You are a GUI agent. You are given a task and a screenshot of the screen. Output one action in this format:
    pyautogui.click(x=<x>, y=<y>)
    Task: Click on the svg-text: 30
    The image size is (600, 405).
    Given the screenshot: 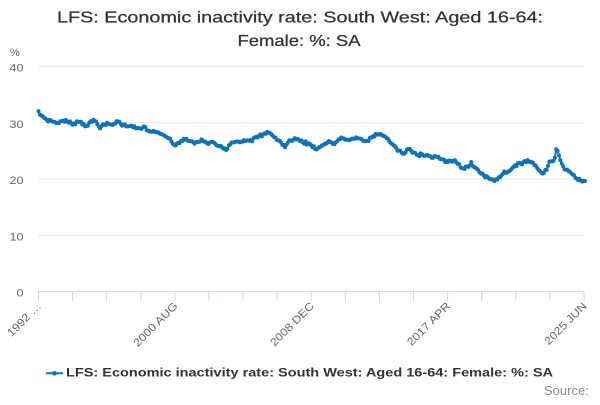 What is the action you would take?
    pyautogui.click(x=17, y=125)
    